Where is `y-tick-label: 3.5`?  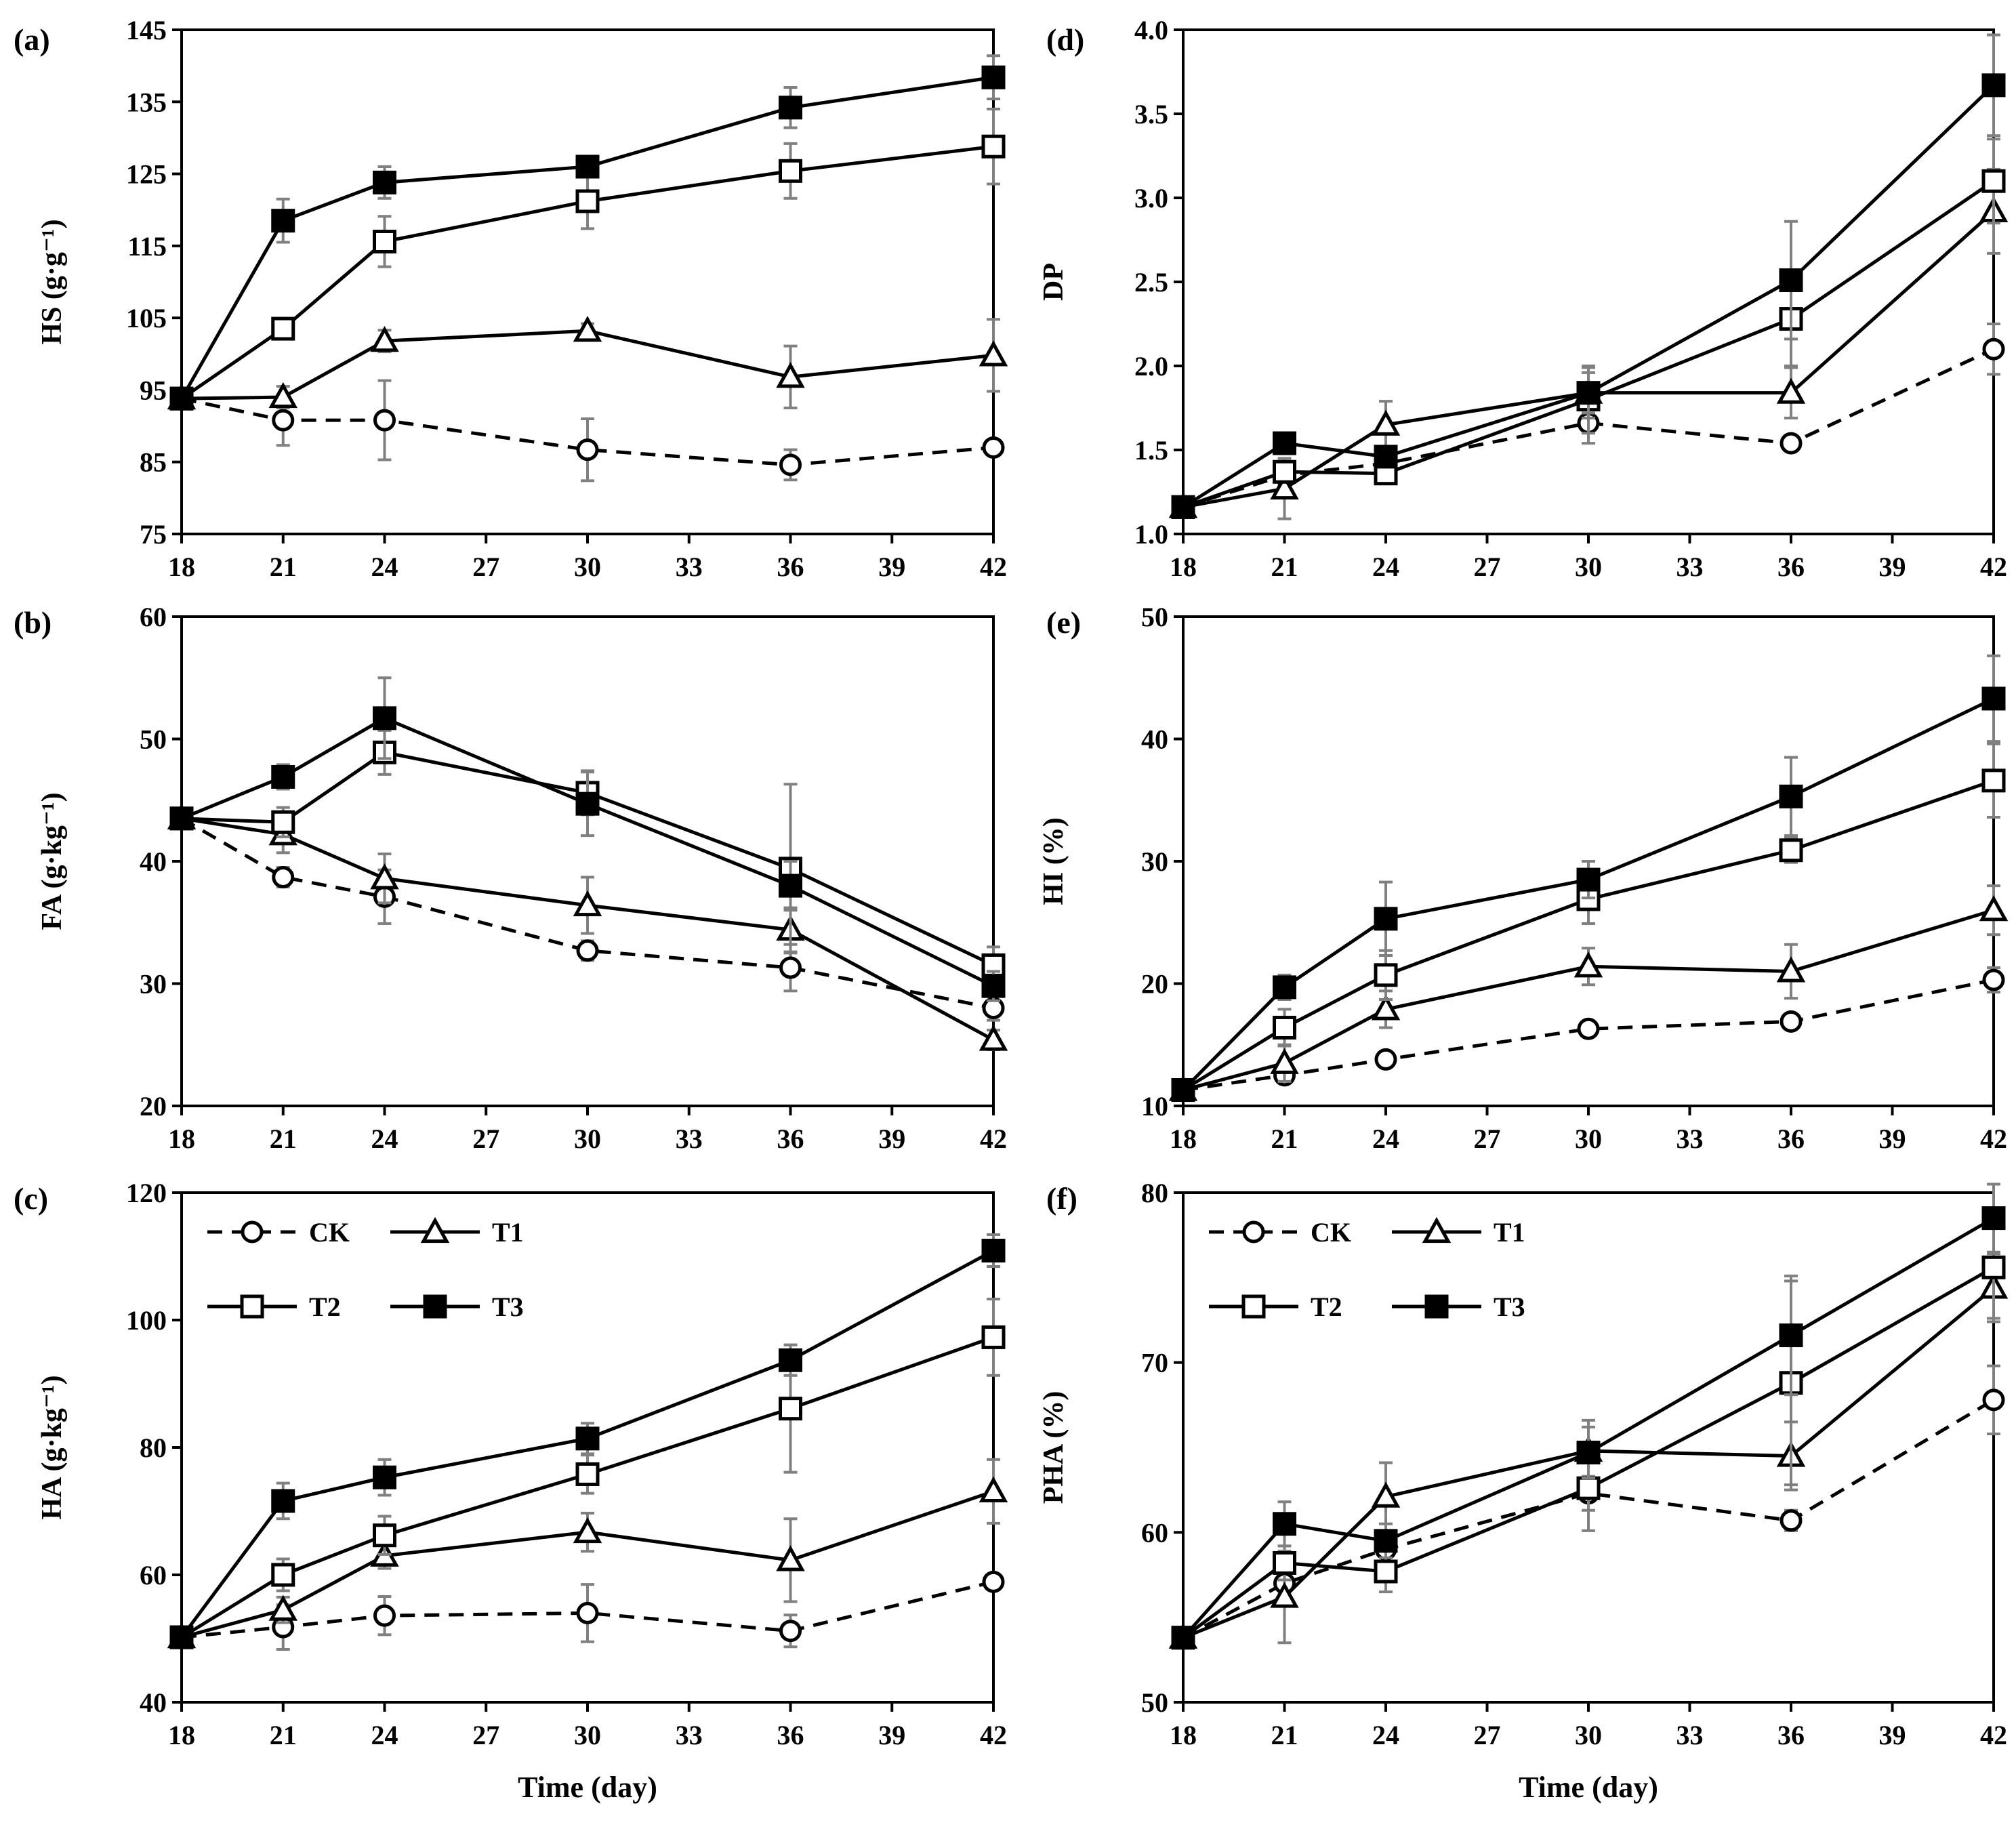 y-tick-label: 3.5 is located at coordinates (1151, 114).